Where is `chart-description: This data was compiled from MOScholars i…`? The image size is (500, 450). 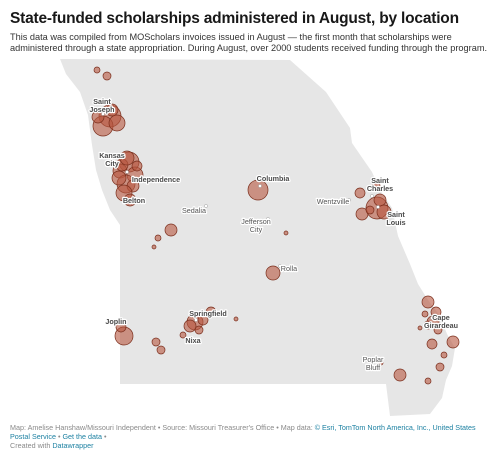 chart-description: This data was compiled from MOScholars i… is located at coordinates (249, 43).